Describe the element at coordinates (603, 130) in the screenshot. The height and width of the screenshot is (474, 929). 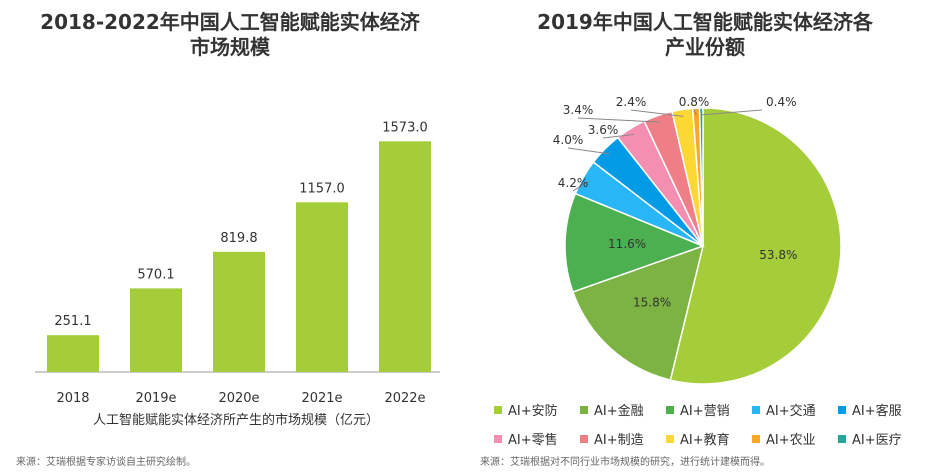
I see `pie-value-label: 3.6%` at that location.